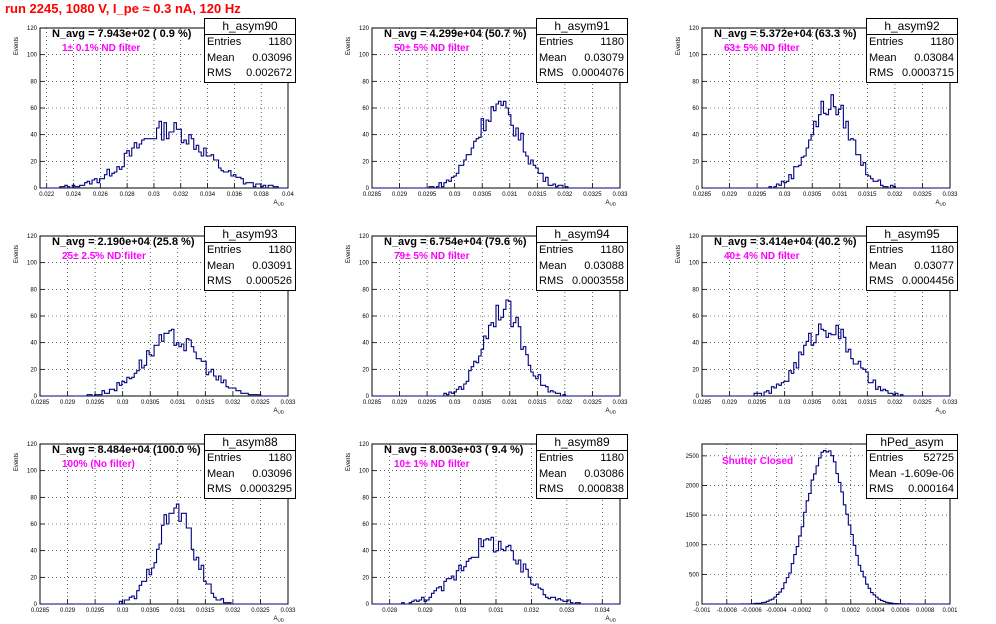 The image size is (996, 624). What do you see at coordinates (98, 464) in the screenshot?
I see `filter-label: 100% (No filter)` at bounding box center [98, 464].